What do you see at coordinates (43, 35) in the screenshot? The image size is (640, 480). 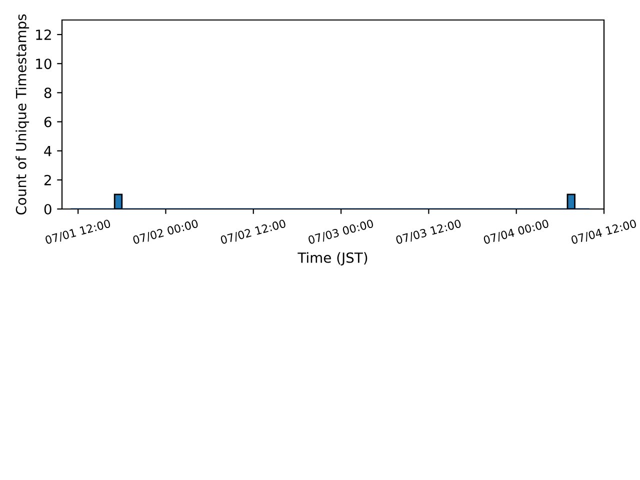 I see `y-tick-label: 12` at bounding box center [43, 35].